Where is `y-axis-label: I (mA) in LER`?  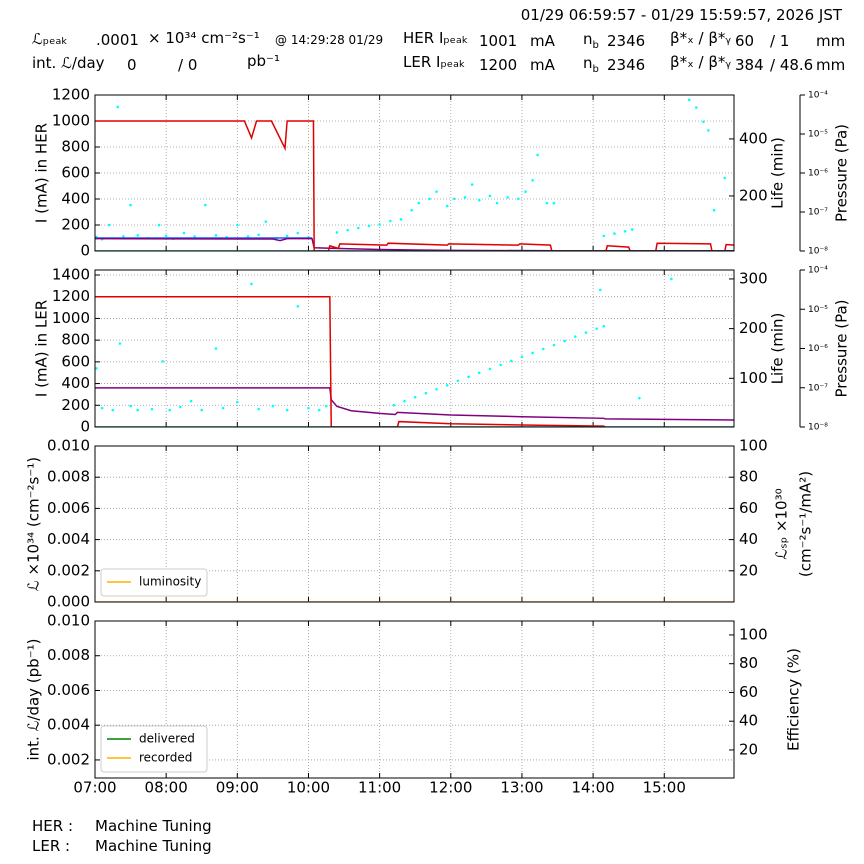 y-axis-label: I (mA) in LER is located at coordinates (42, 348).